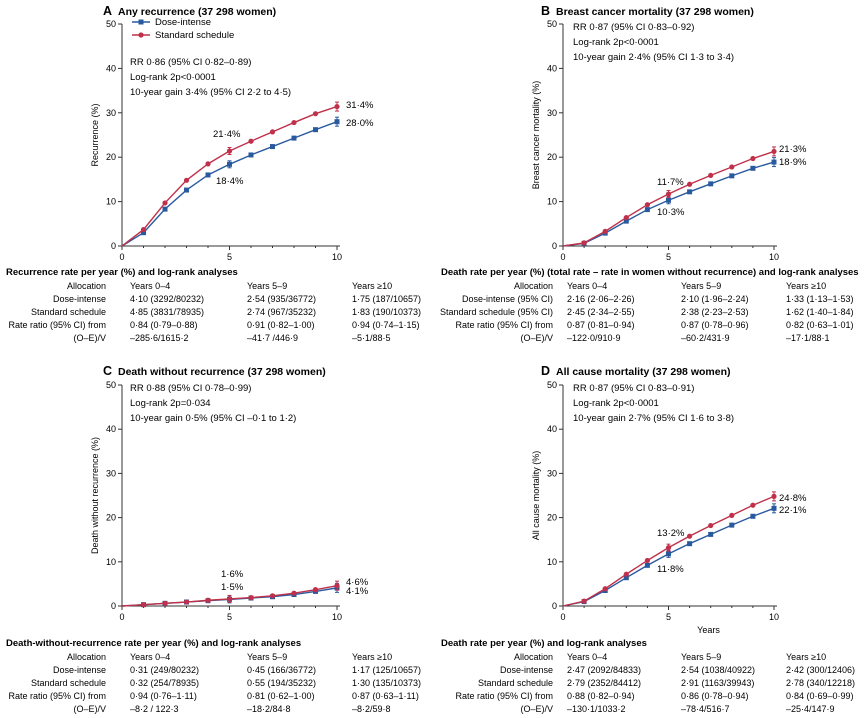 The image size is (865, 718). Describe the element at coordinates (164, 325) in the screenshot. I see `table-cell: 0·84 (0·79–0·88)` at that location.